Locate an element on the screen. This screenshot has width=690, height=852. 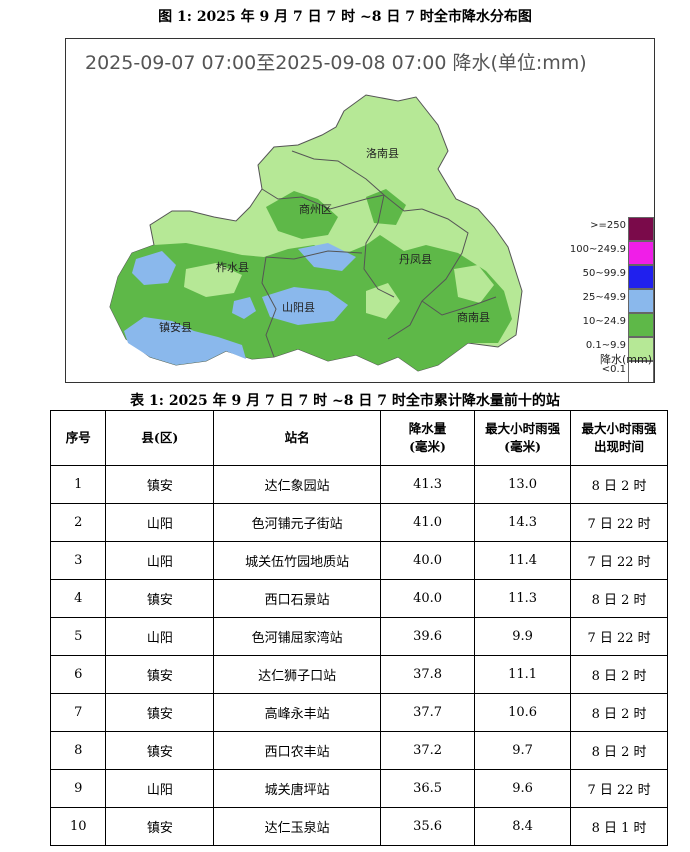
cell-max-hourly: 11.3 is located at coordinates (523, 598).